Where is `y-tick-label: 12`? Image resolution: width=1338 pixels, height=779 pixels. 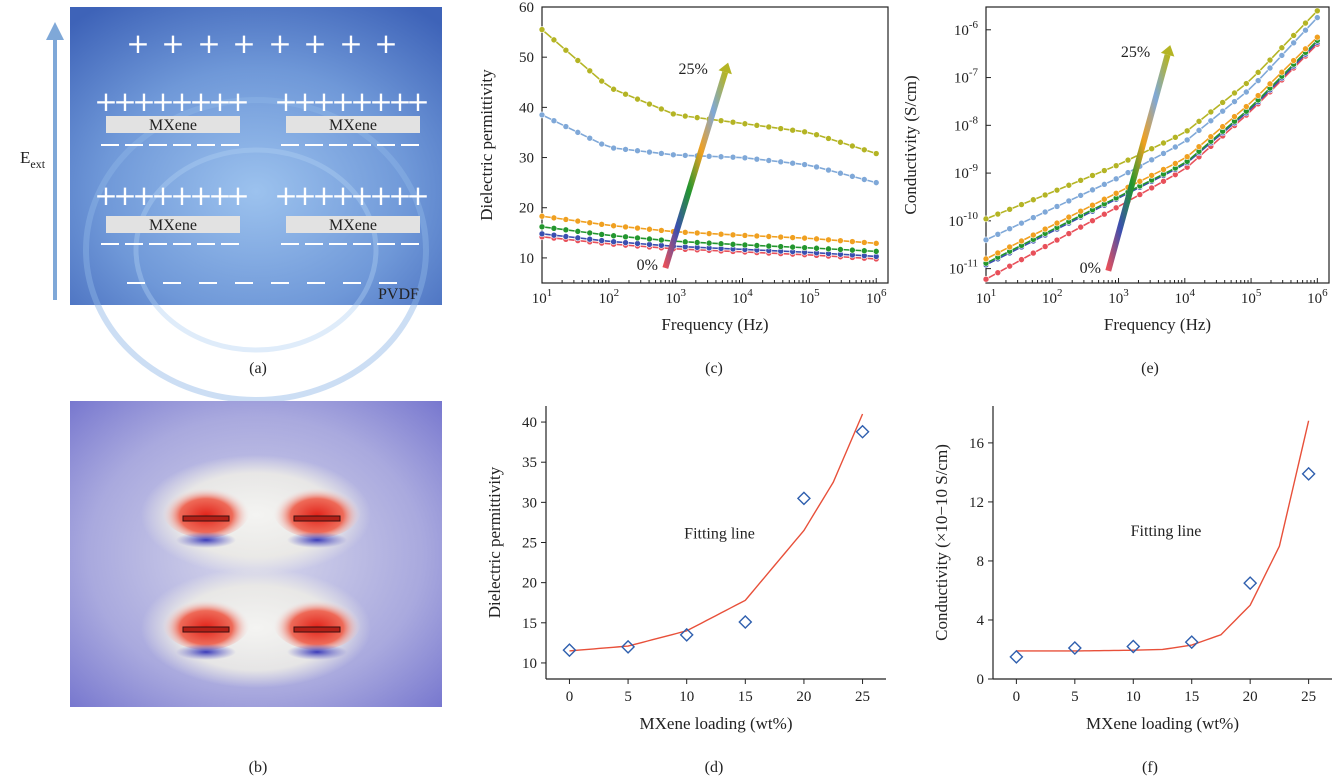
y-tick-label: 12 is located at coordinates (976, 503).